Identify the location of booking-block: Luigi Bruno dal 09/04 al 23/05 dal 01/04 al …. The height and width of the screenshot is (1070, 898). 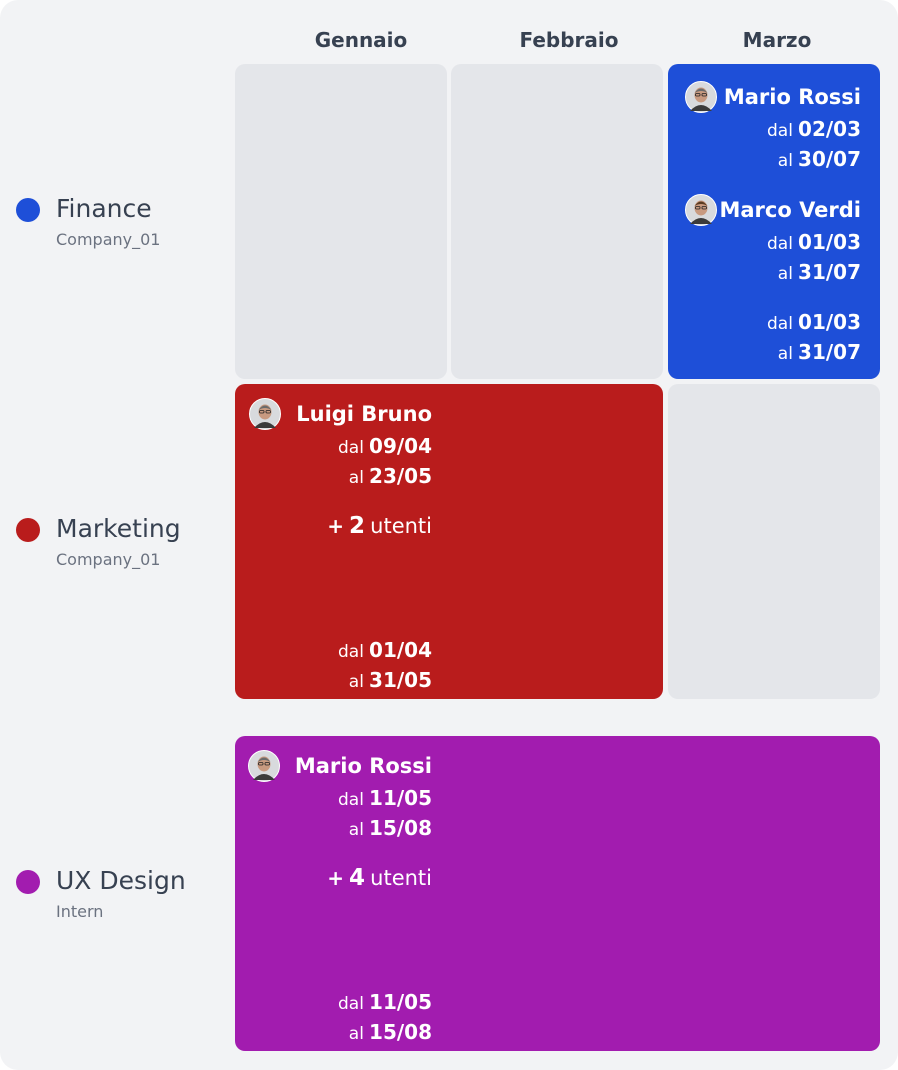
(449, 541).